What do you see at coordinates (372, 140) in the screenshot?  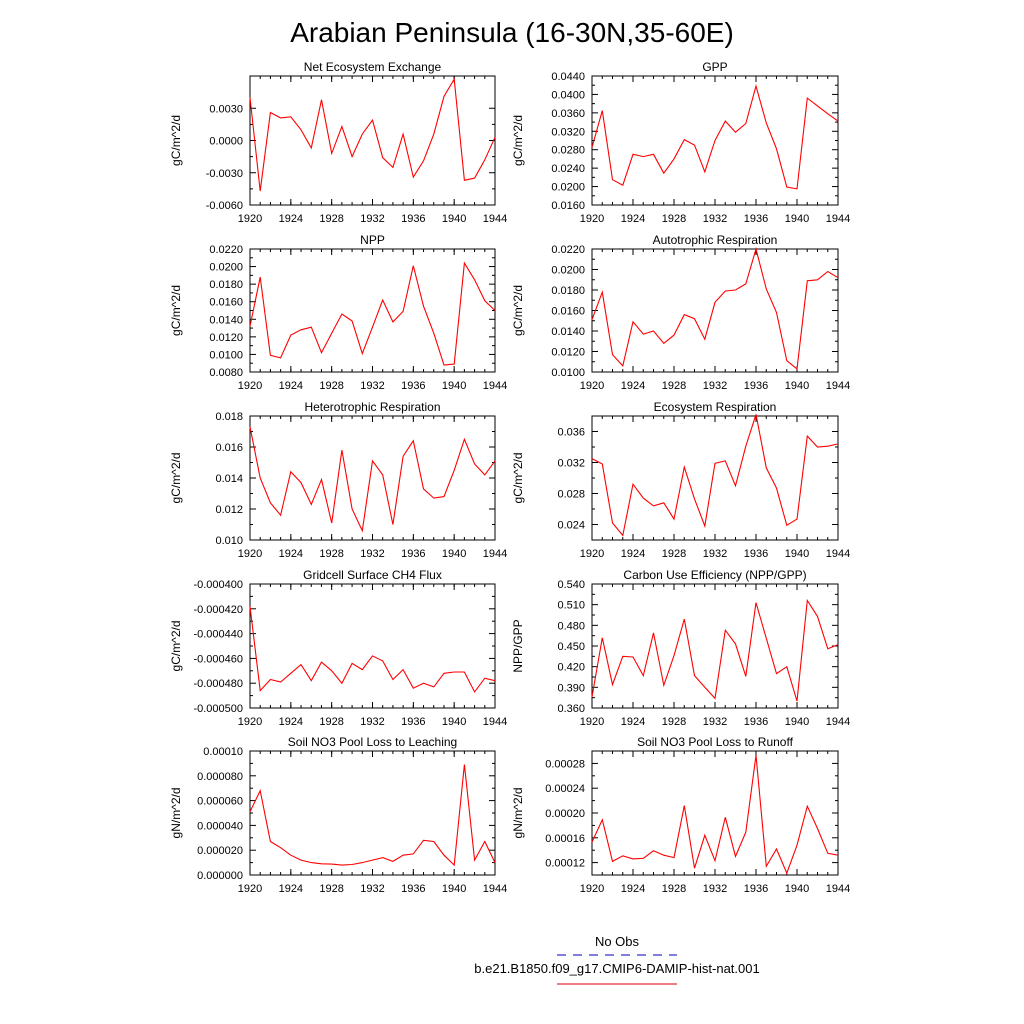 I see `chart-0-frame` at bounding box center [372, 140].